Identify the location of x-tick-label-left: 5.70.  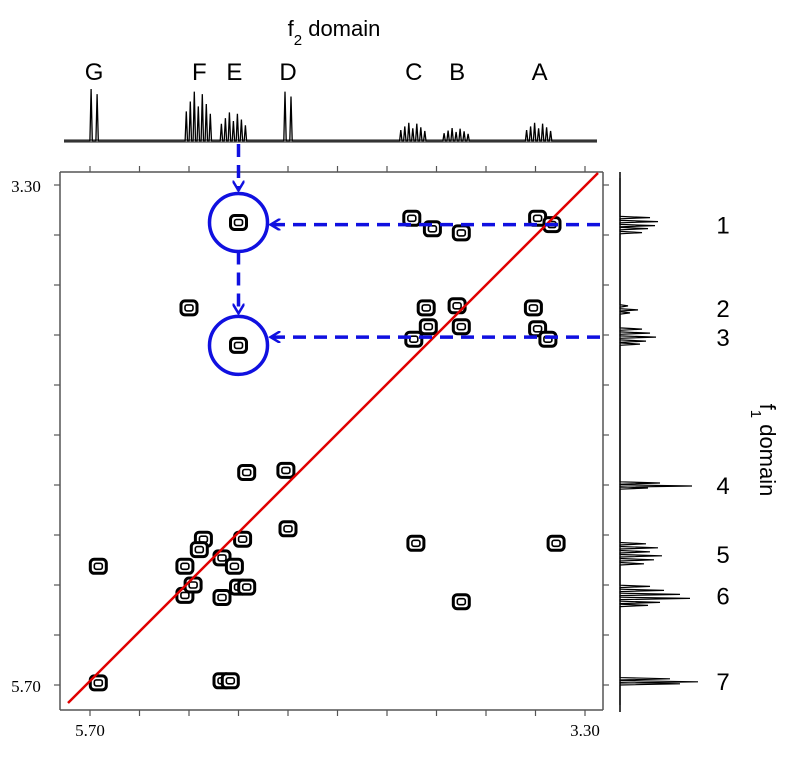
(90, 730).